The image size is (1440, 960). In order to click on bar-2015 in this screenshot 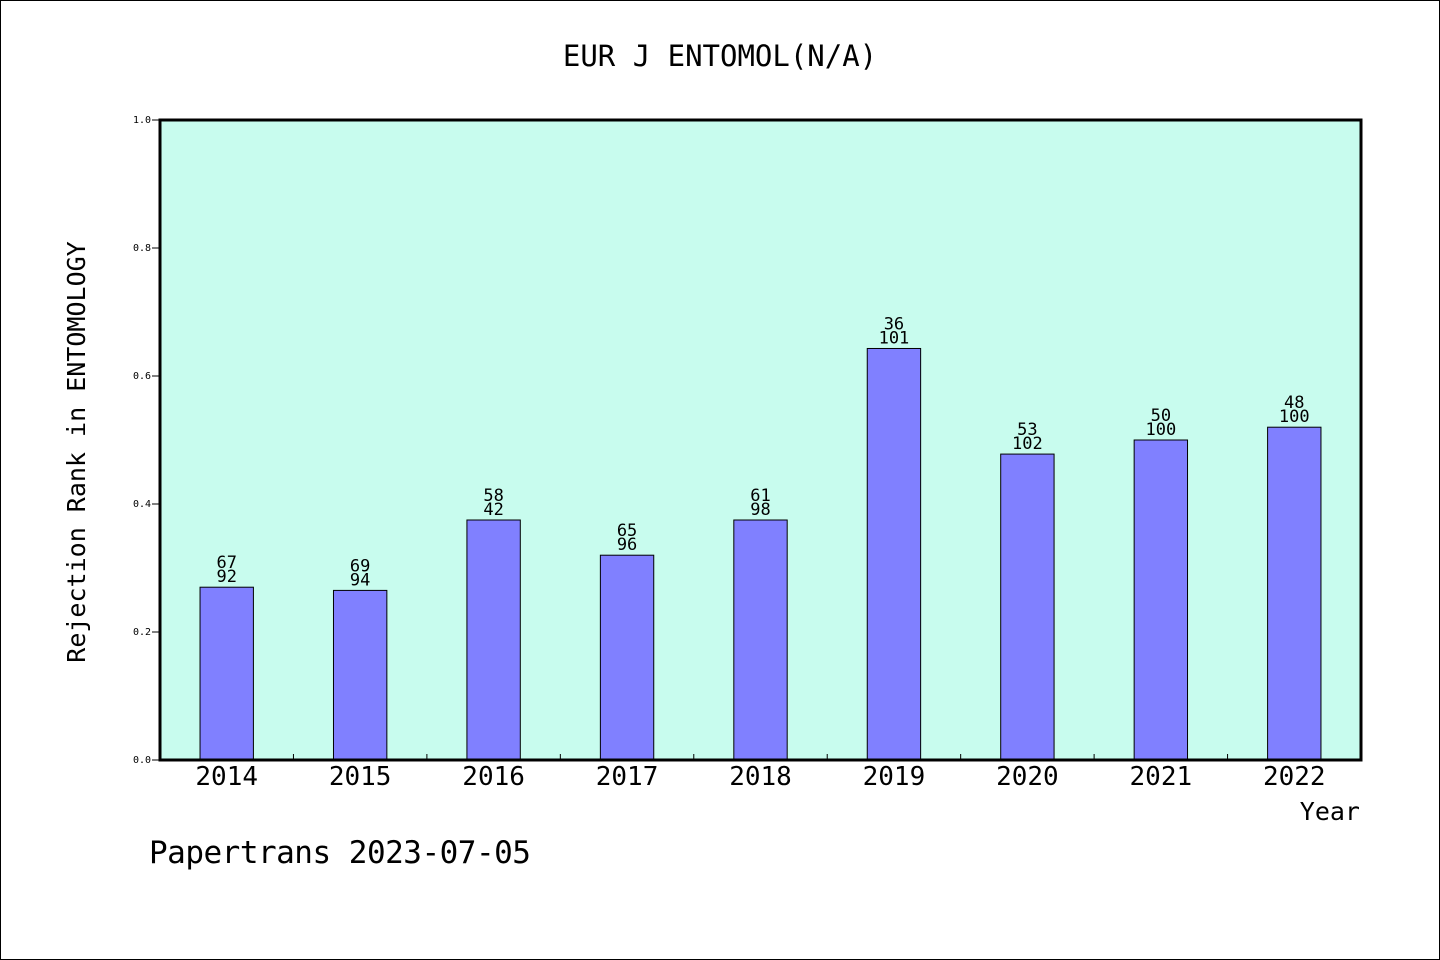, I will do `click(360, 675)`.